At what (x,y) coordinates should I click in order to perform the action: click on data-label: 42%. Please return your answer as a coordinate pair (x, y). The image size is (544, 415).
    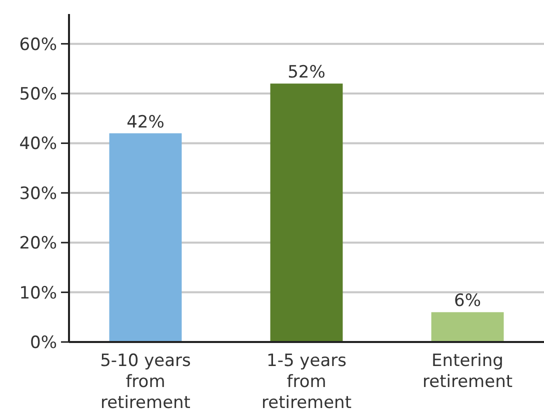
    Looking at the image, I should click on (145, 122).